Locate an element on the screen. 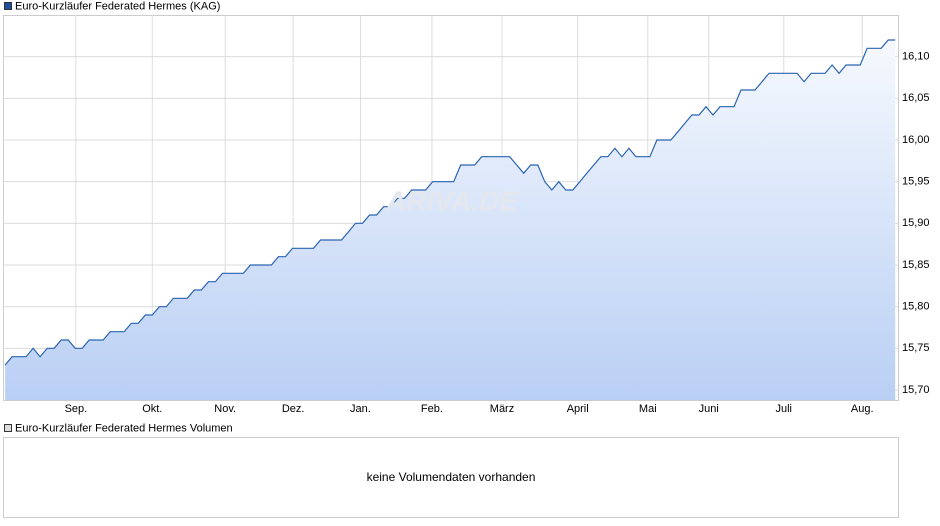 Image resolution: width=940 pixels, height=526 pixels. volume-frame is located at coordinates (451, 477).